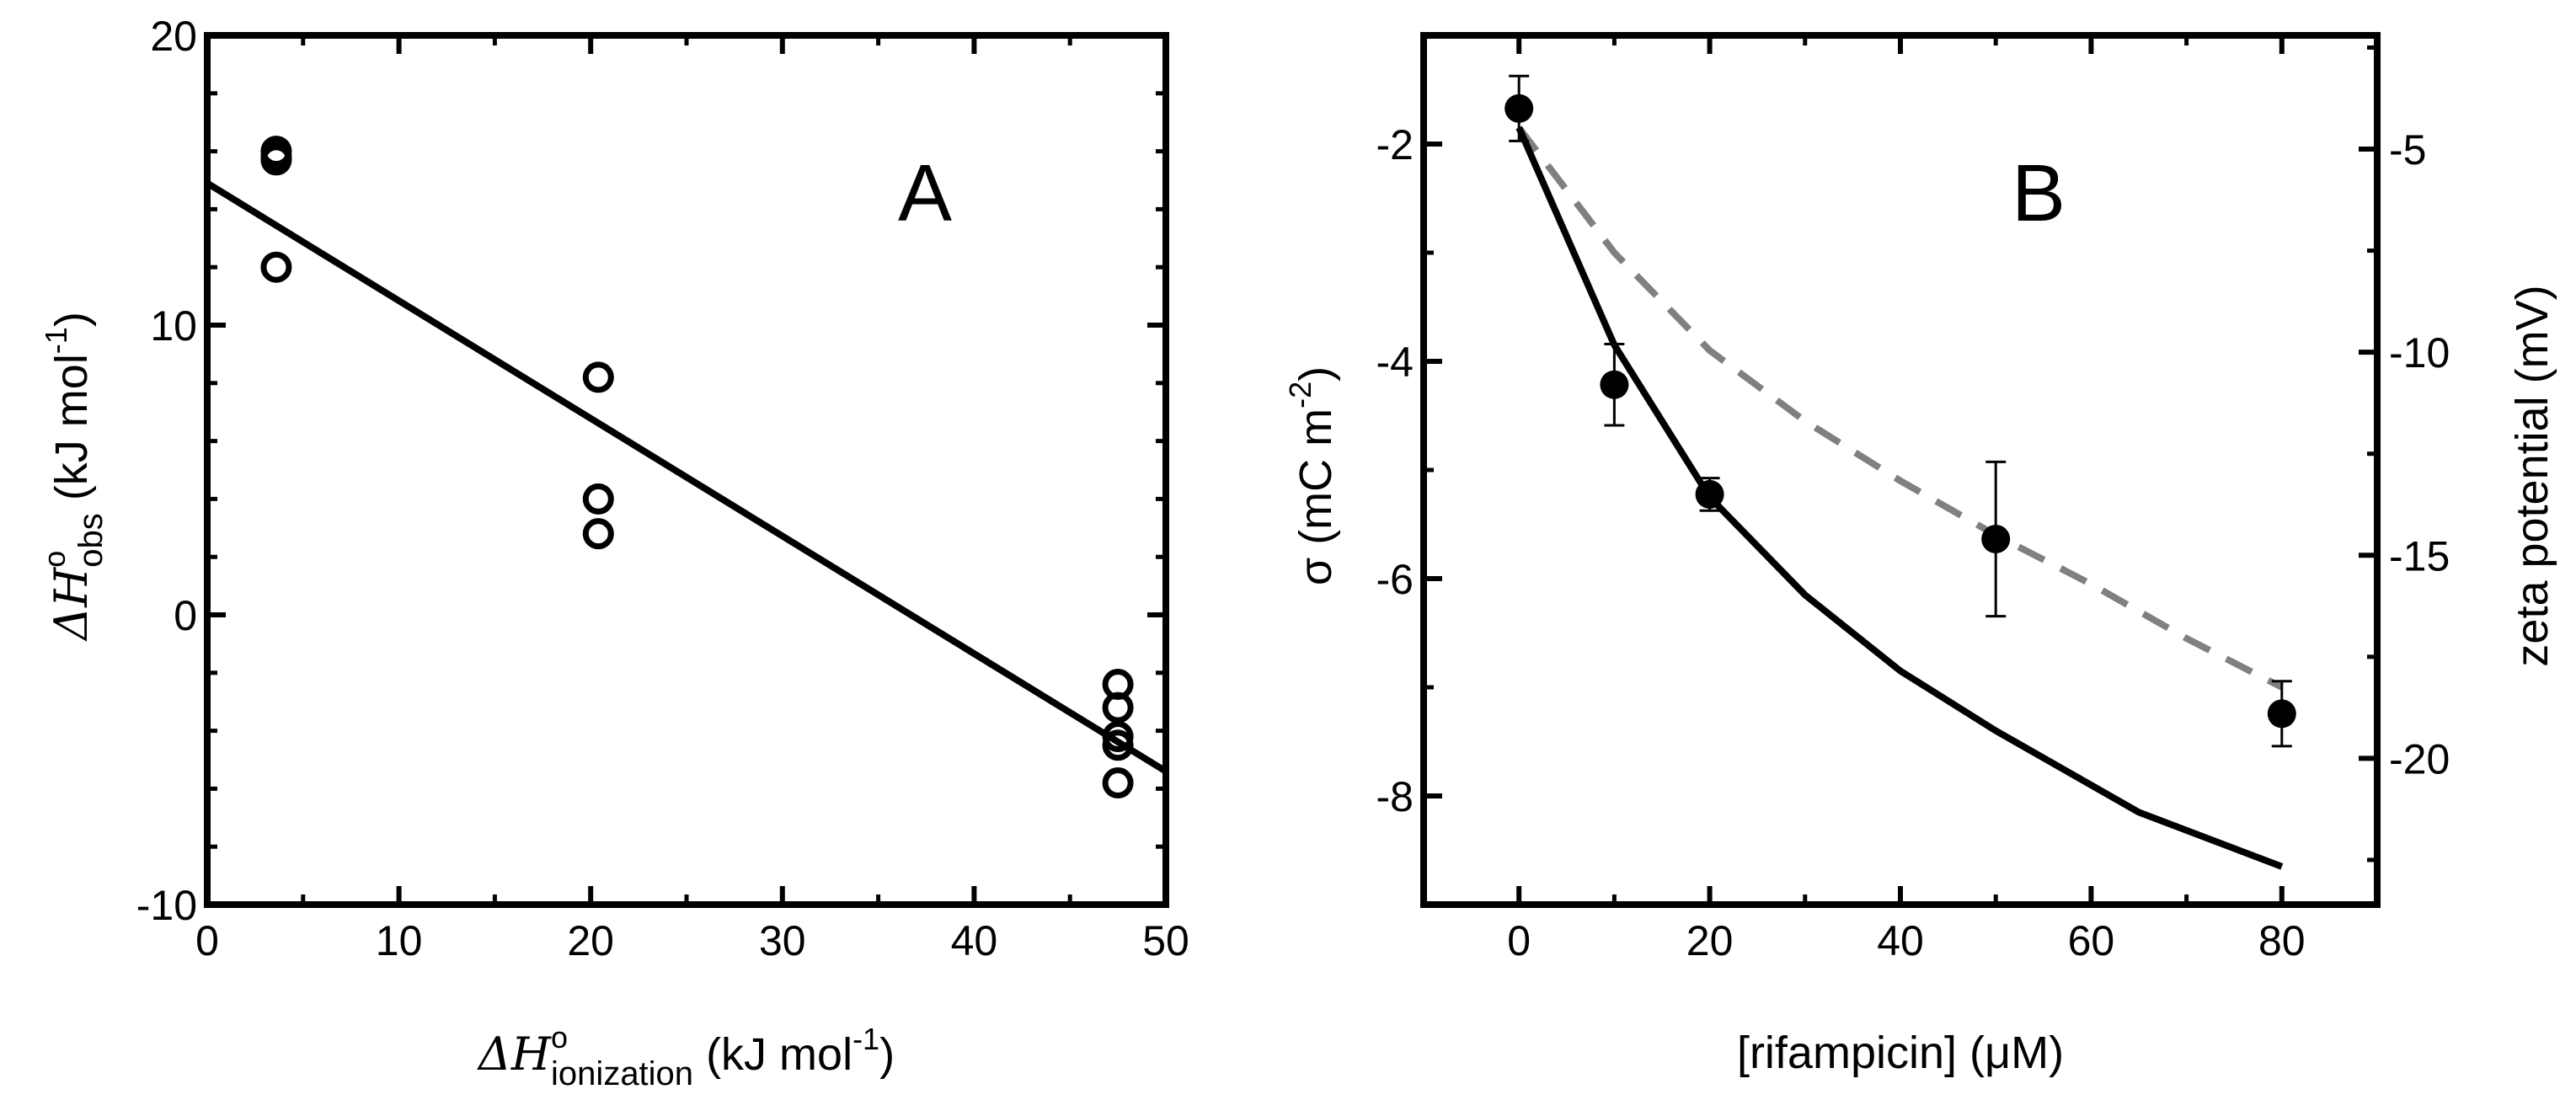 The width and height of the screenshot is (2576, 1100). I want to click on panel-b-y-left-title: σ (mC m-2), so click(1312, 475).